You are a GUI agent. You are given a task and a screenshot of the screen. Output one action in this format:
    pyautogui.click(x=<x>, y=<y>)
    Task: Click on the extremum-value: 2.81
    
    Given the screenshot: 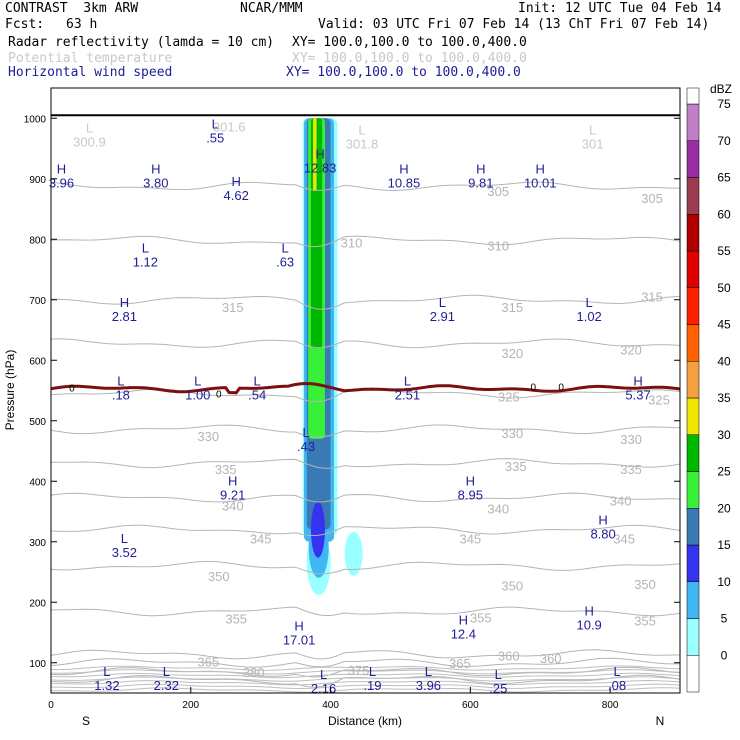 What is the action you would take?
    pyautogui.click(x=124, y=316)
    